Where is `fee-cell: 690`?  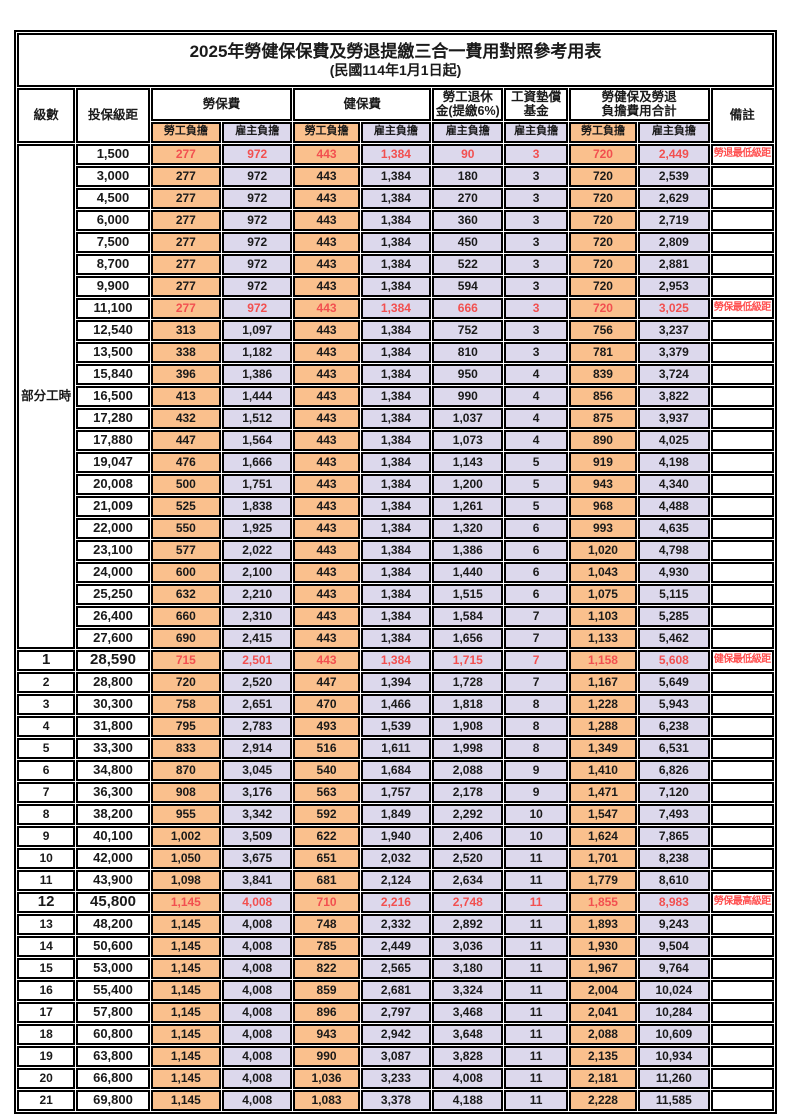 fee-cell: 690 is located at coordinates (186, 638).